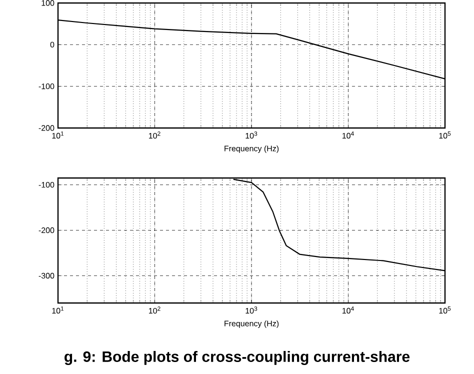  What do you see at coordinates (46, 275) in the screenshot?
I see `y-tick-label: -300` at bounding box center [46, 275].